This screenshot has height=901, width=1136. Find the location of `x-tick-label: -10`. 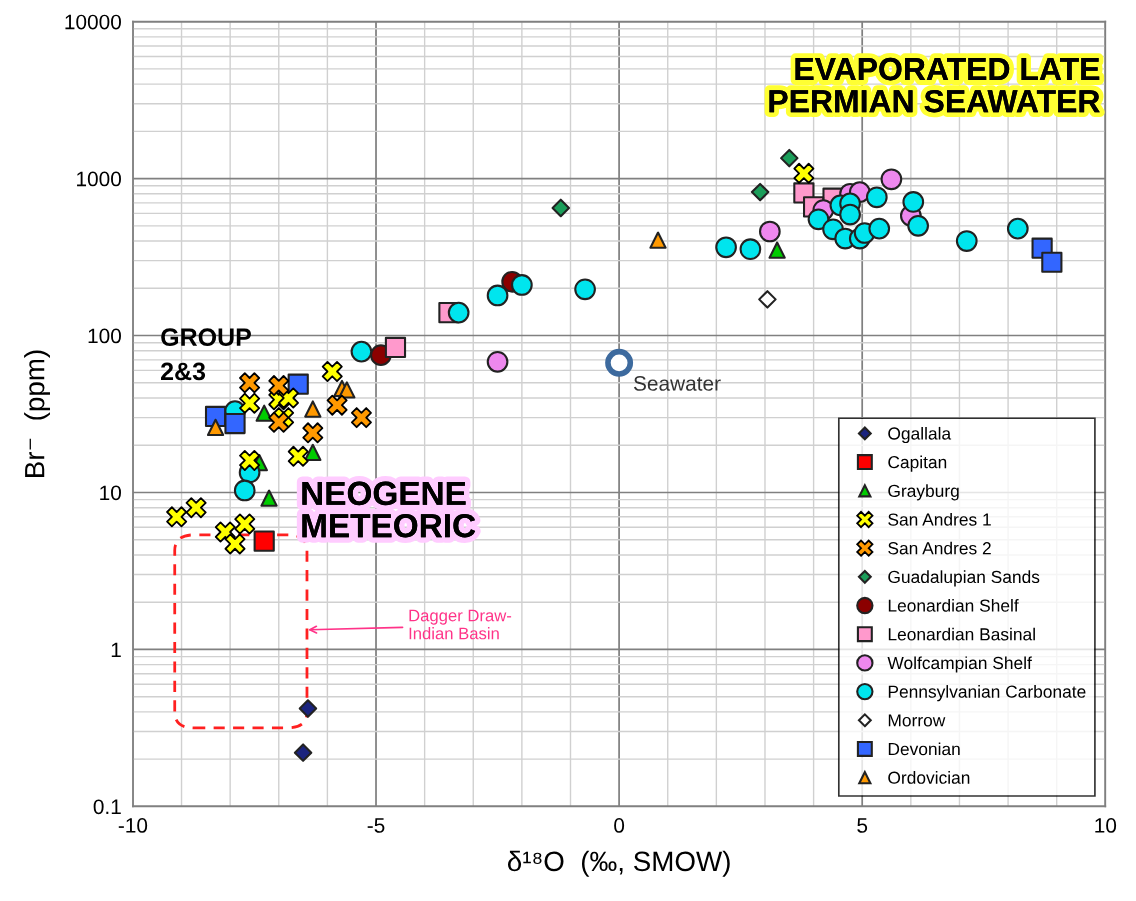

x-tick-label: -10 is located at coordinates (133, 825).